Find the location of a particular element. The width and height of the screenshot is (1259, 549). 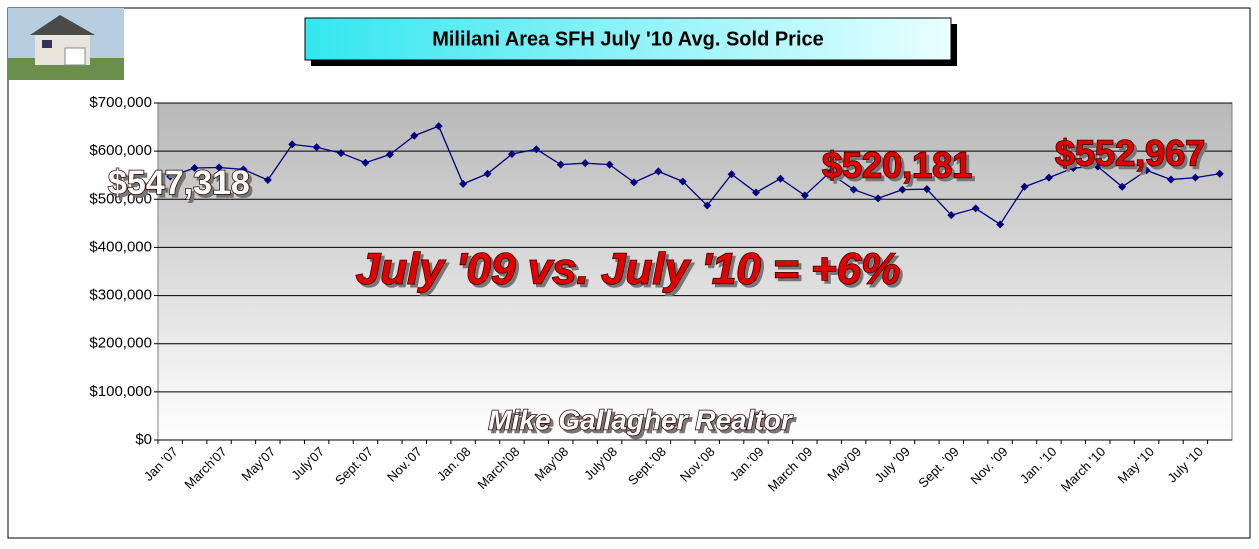

y-tick-label: $600,000 is located at coordinates (120, 150).